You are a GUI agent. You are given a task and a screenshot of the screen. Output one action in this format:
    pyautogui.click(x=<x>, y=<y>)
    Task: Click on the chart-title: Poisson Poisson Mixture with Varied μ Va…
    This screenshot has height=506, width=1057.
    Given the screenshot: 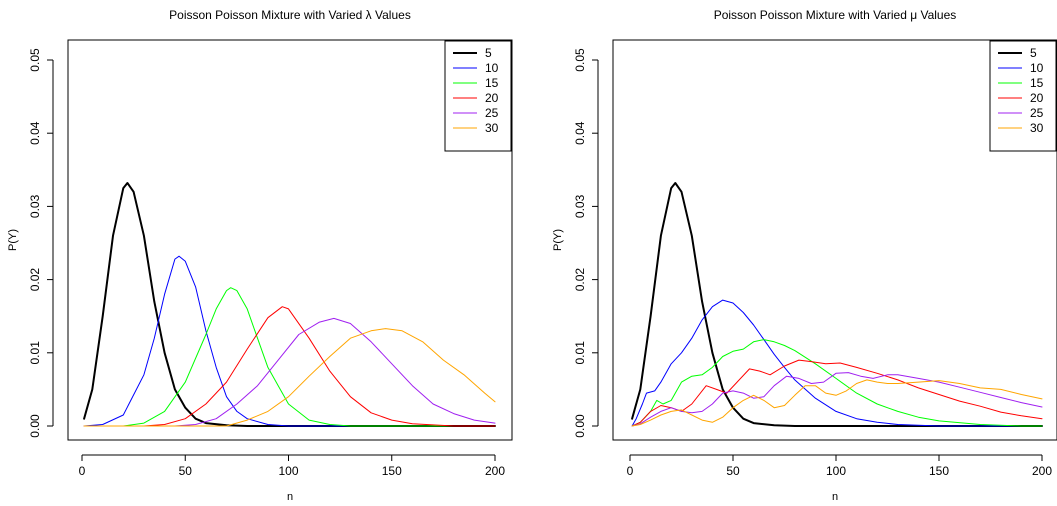 What is the action you would take?
    pyautogui.click(x=835, y=15)
    